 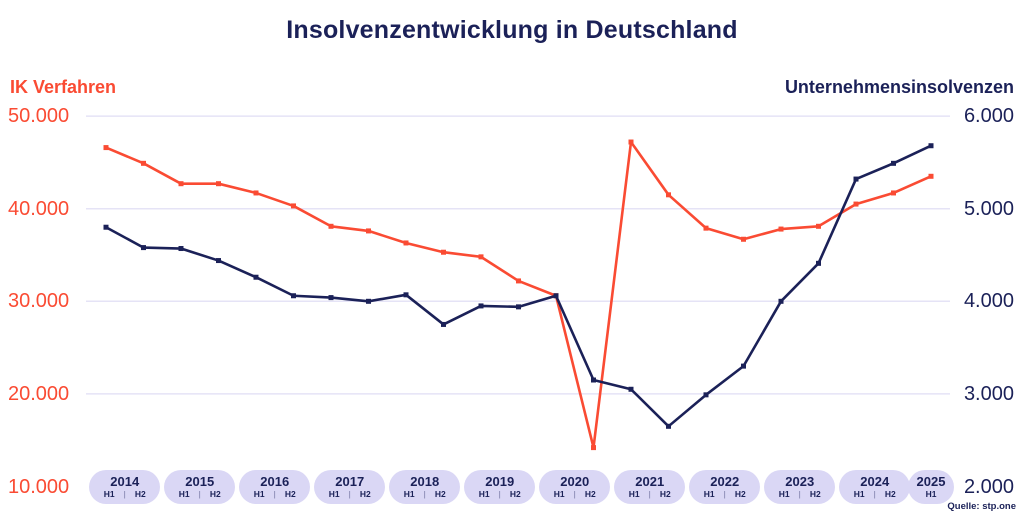 I want to click on year-label: 2019, so click(x=500, y=481).